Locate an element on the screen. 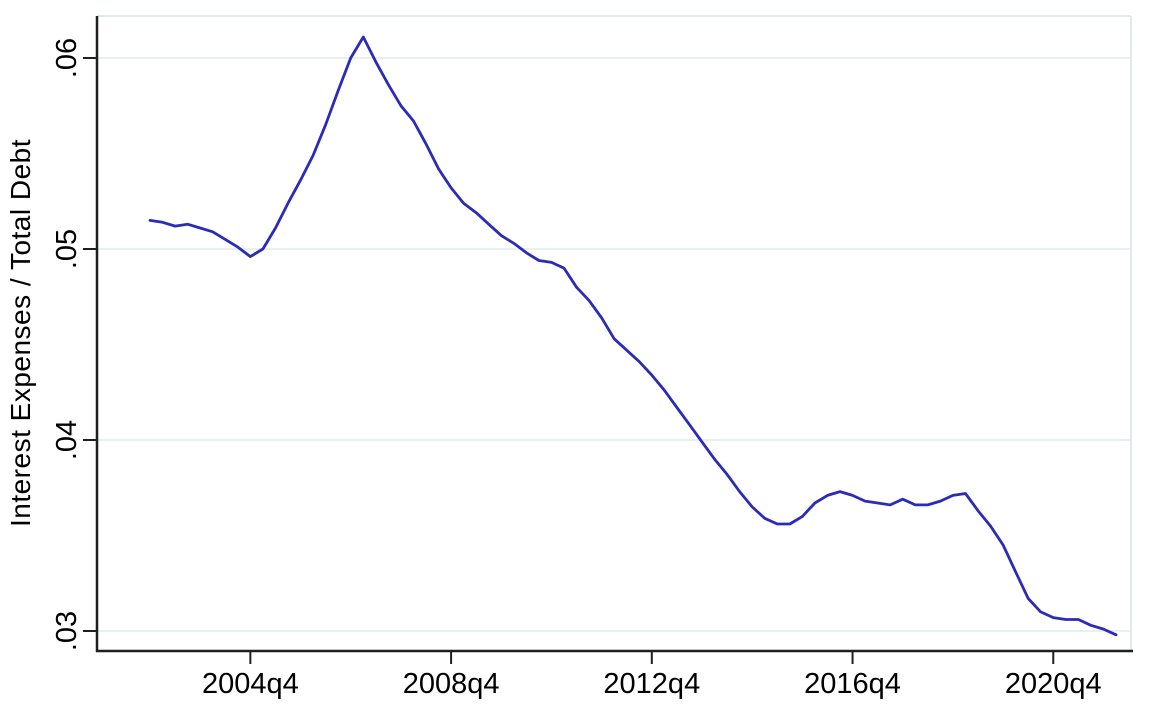 This screenshot has height=715, width=1150. x-tick-label: 2016q4 is located at coordinates (852, 684).